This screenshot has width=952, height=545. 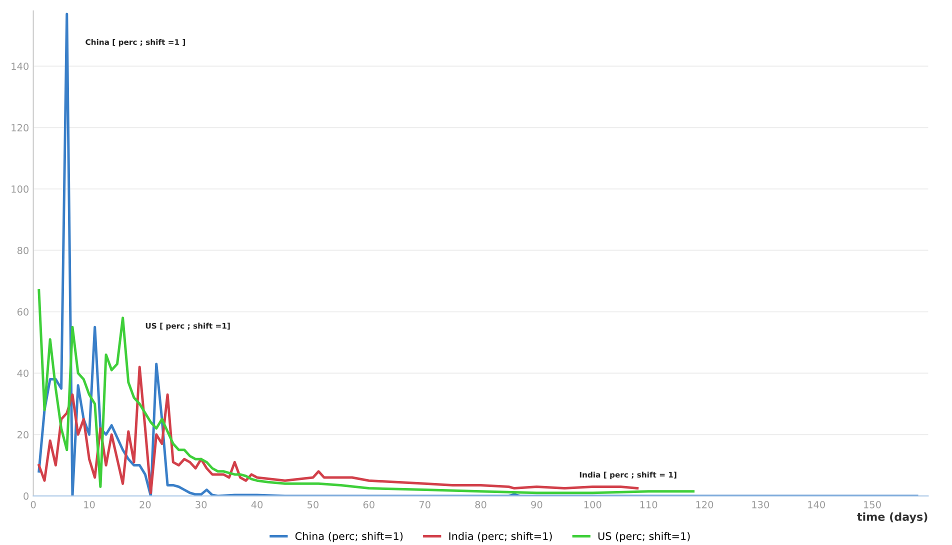 I want to click on legend-label: India (perc; shift=1), so click(x=500, y=537).